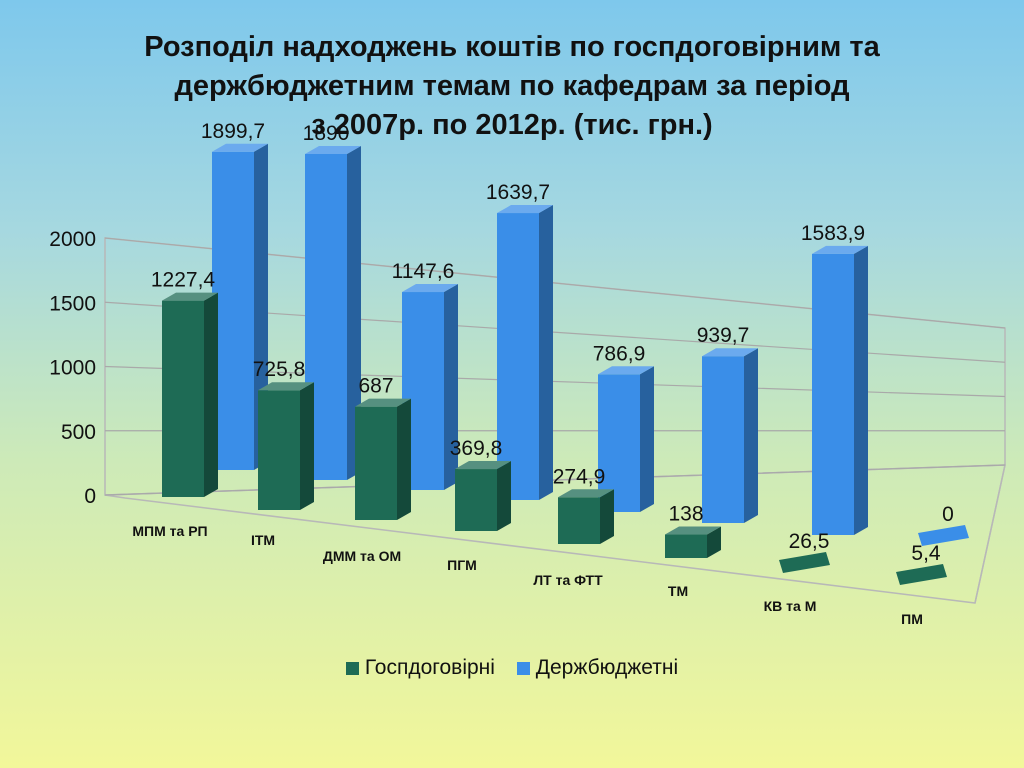 The image size is (1024, 768). I want to click on chart-title-line-3: з 2007р. по 2012р. (тис. грн.), so click(512, 125).